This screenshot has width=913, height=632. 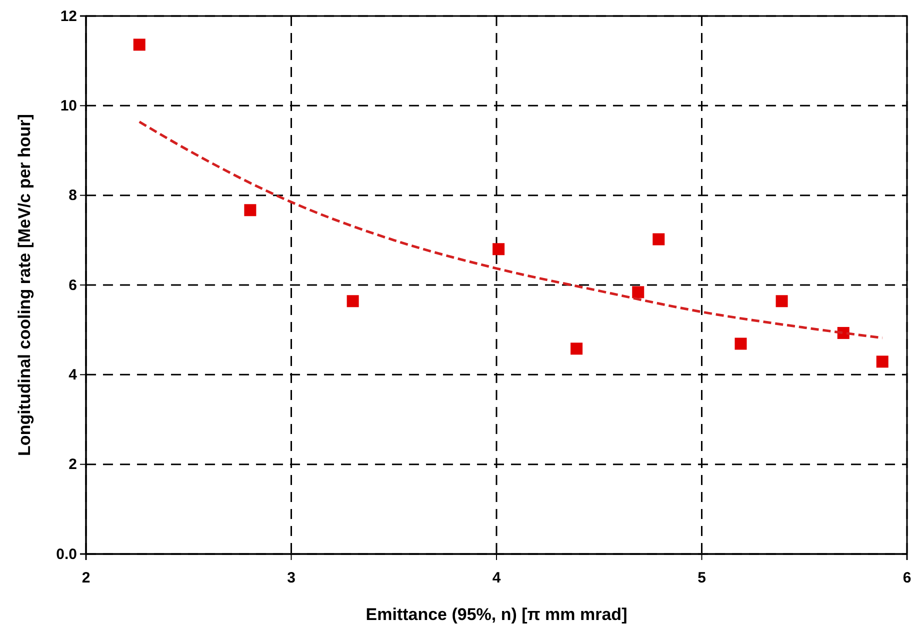 What do you see at coordinates (73, 375) in the screenshot?
I see `y-tick-label: 4` at bounding box center [73, 375].